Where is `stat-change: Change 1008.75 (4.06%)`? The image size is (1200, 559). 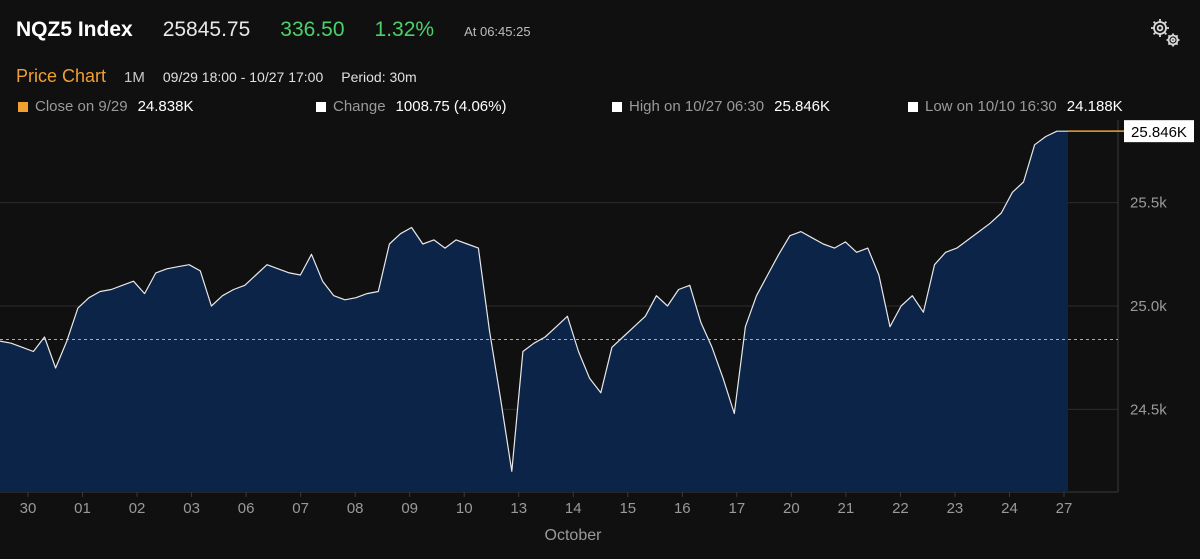 stat-change: Change 1008.75 (4.06%) is located at coordinates (411, 106).